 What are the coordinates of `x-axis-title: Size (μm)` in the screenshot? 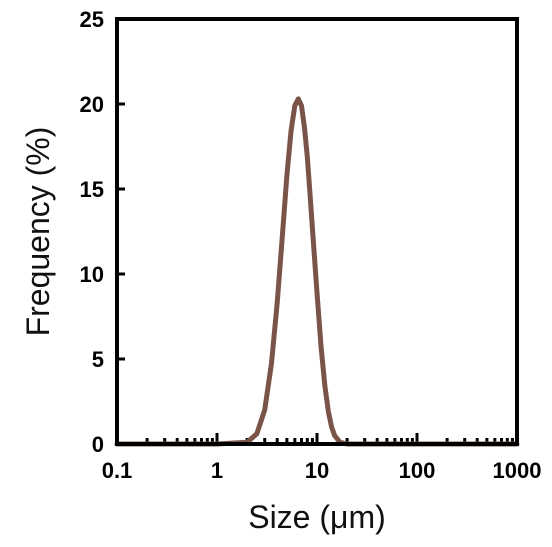 It's located at (317, 517).